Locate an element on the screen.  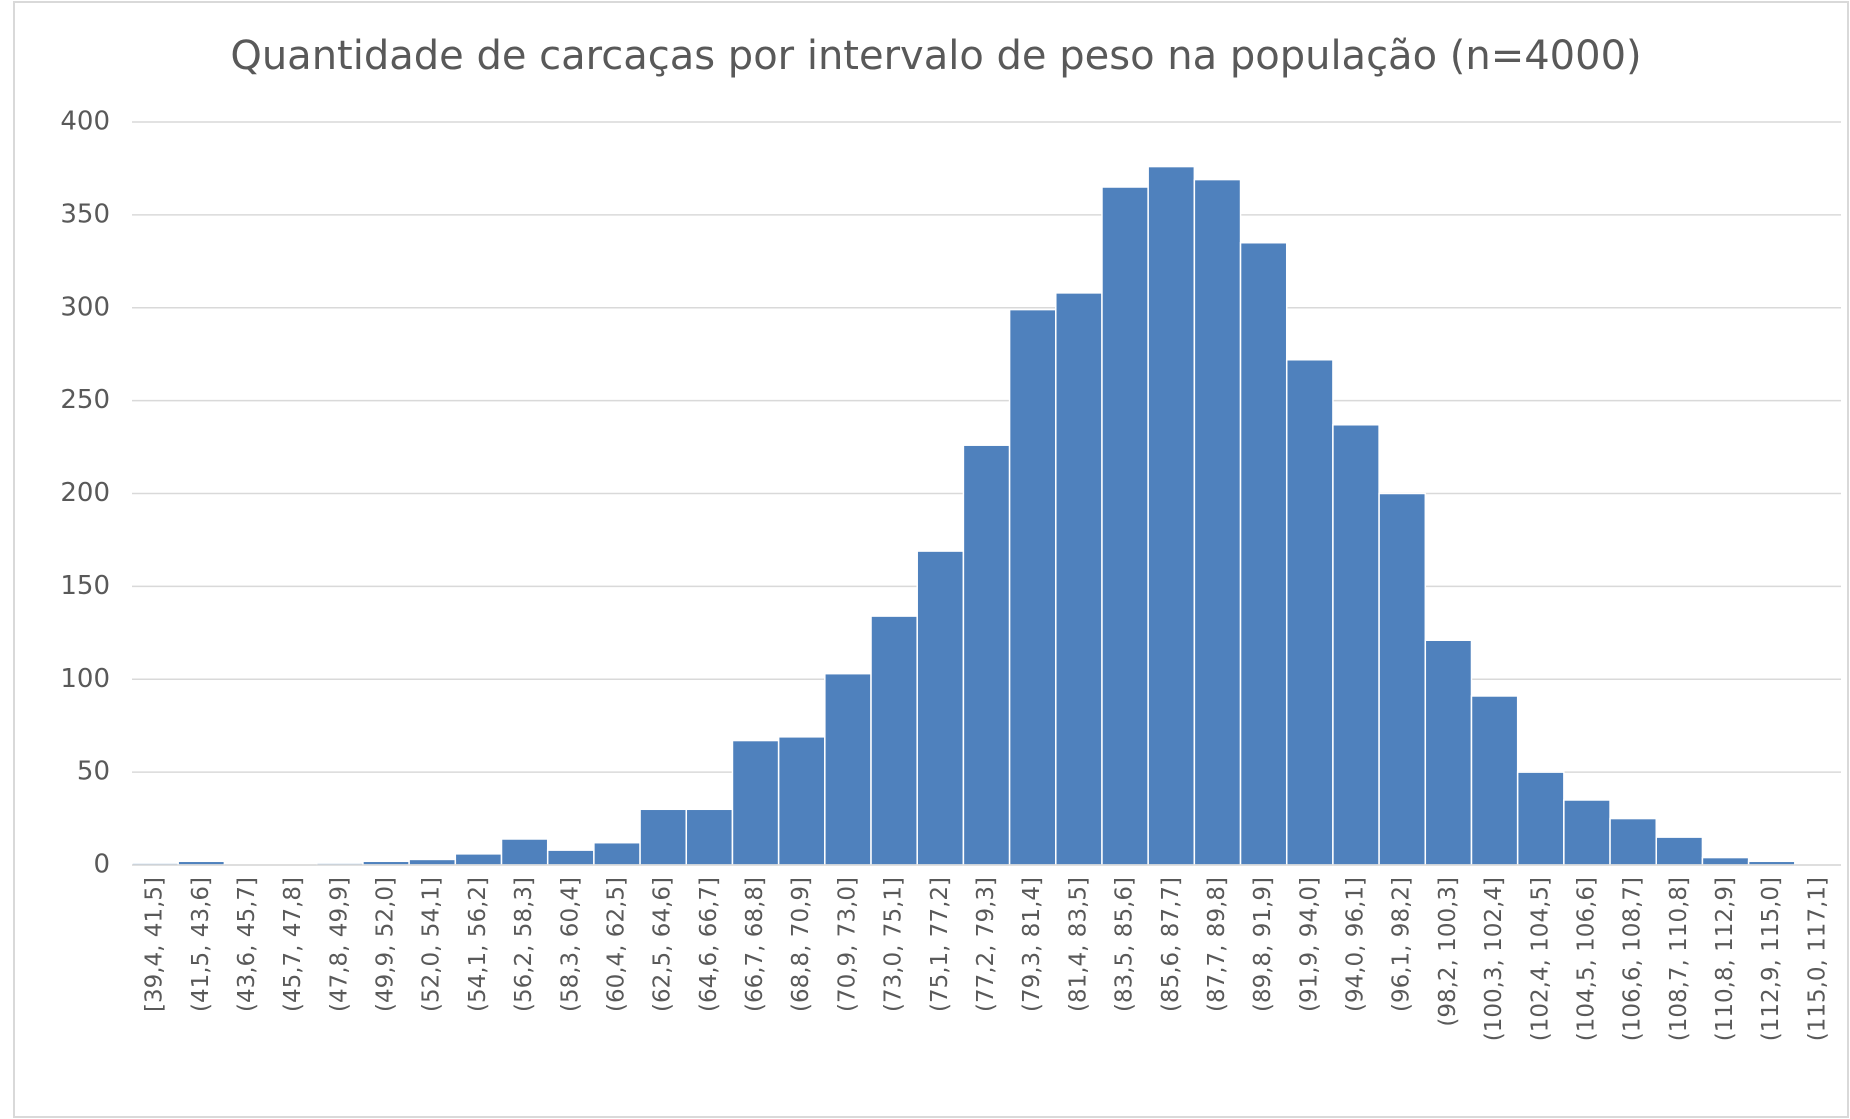
x-tick-label: (83,5, 85,6] is located at coordinates (1125, 944).